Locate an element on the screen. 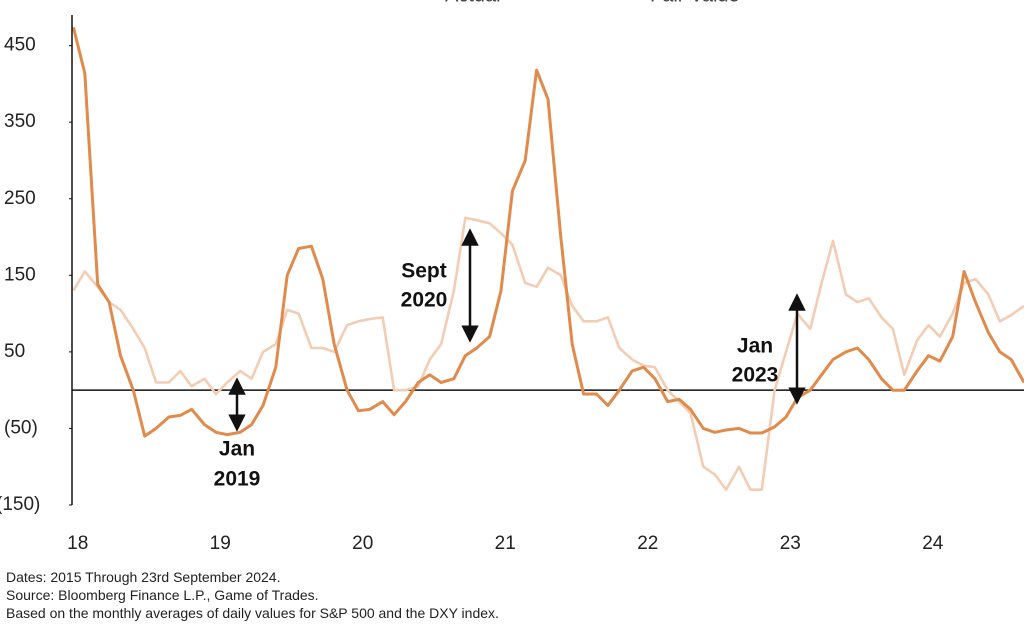 The width and height of the screenshot is (1024, 626). x-tick-label: 22 is located at coordinates (647, 543).